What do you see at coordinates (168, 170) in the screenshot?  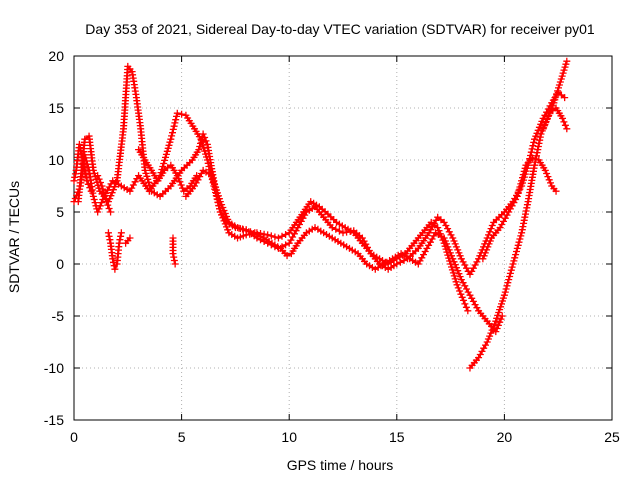 I see `series-track-g` at bounding box center [168, 170].